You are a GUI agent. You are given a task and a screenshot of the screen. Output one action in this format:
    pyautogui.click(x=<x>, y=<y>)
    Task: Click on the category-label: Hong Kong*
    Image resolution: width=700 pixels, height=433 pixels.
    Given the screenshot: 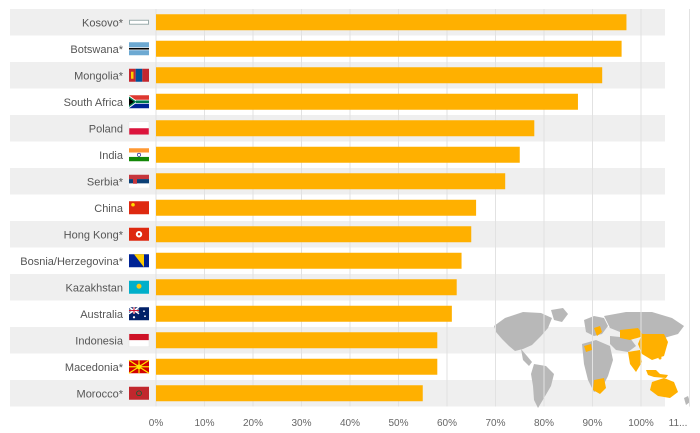 What is the action you would take?
    pyautogui.click(x=94, y=235)
    